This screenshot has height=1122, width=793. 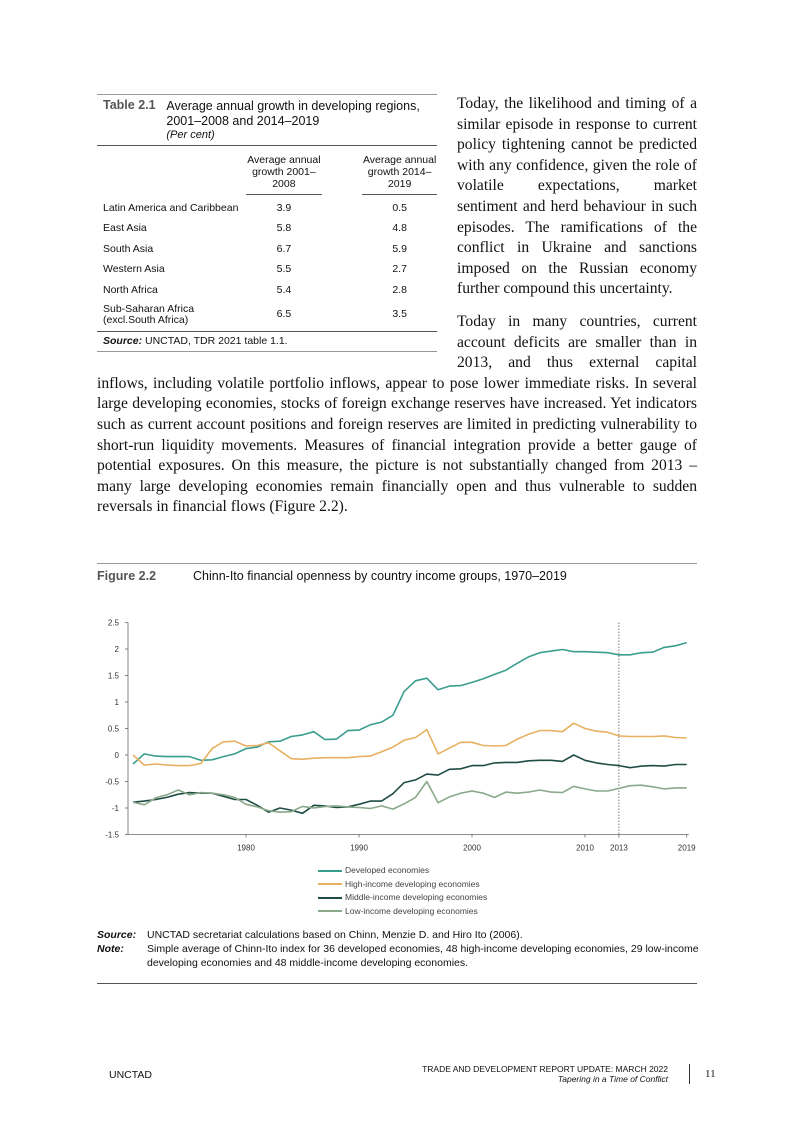 I want to click on series-line-developed-economies, so click(x=409, y=703).